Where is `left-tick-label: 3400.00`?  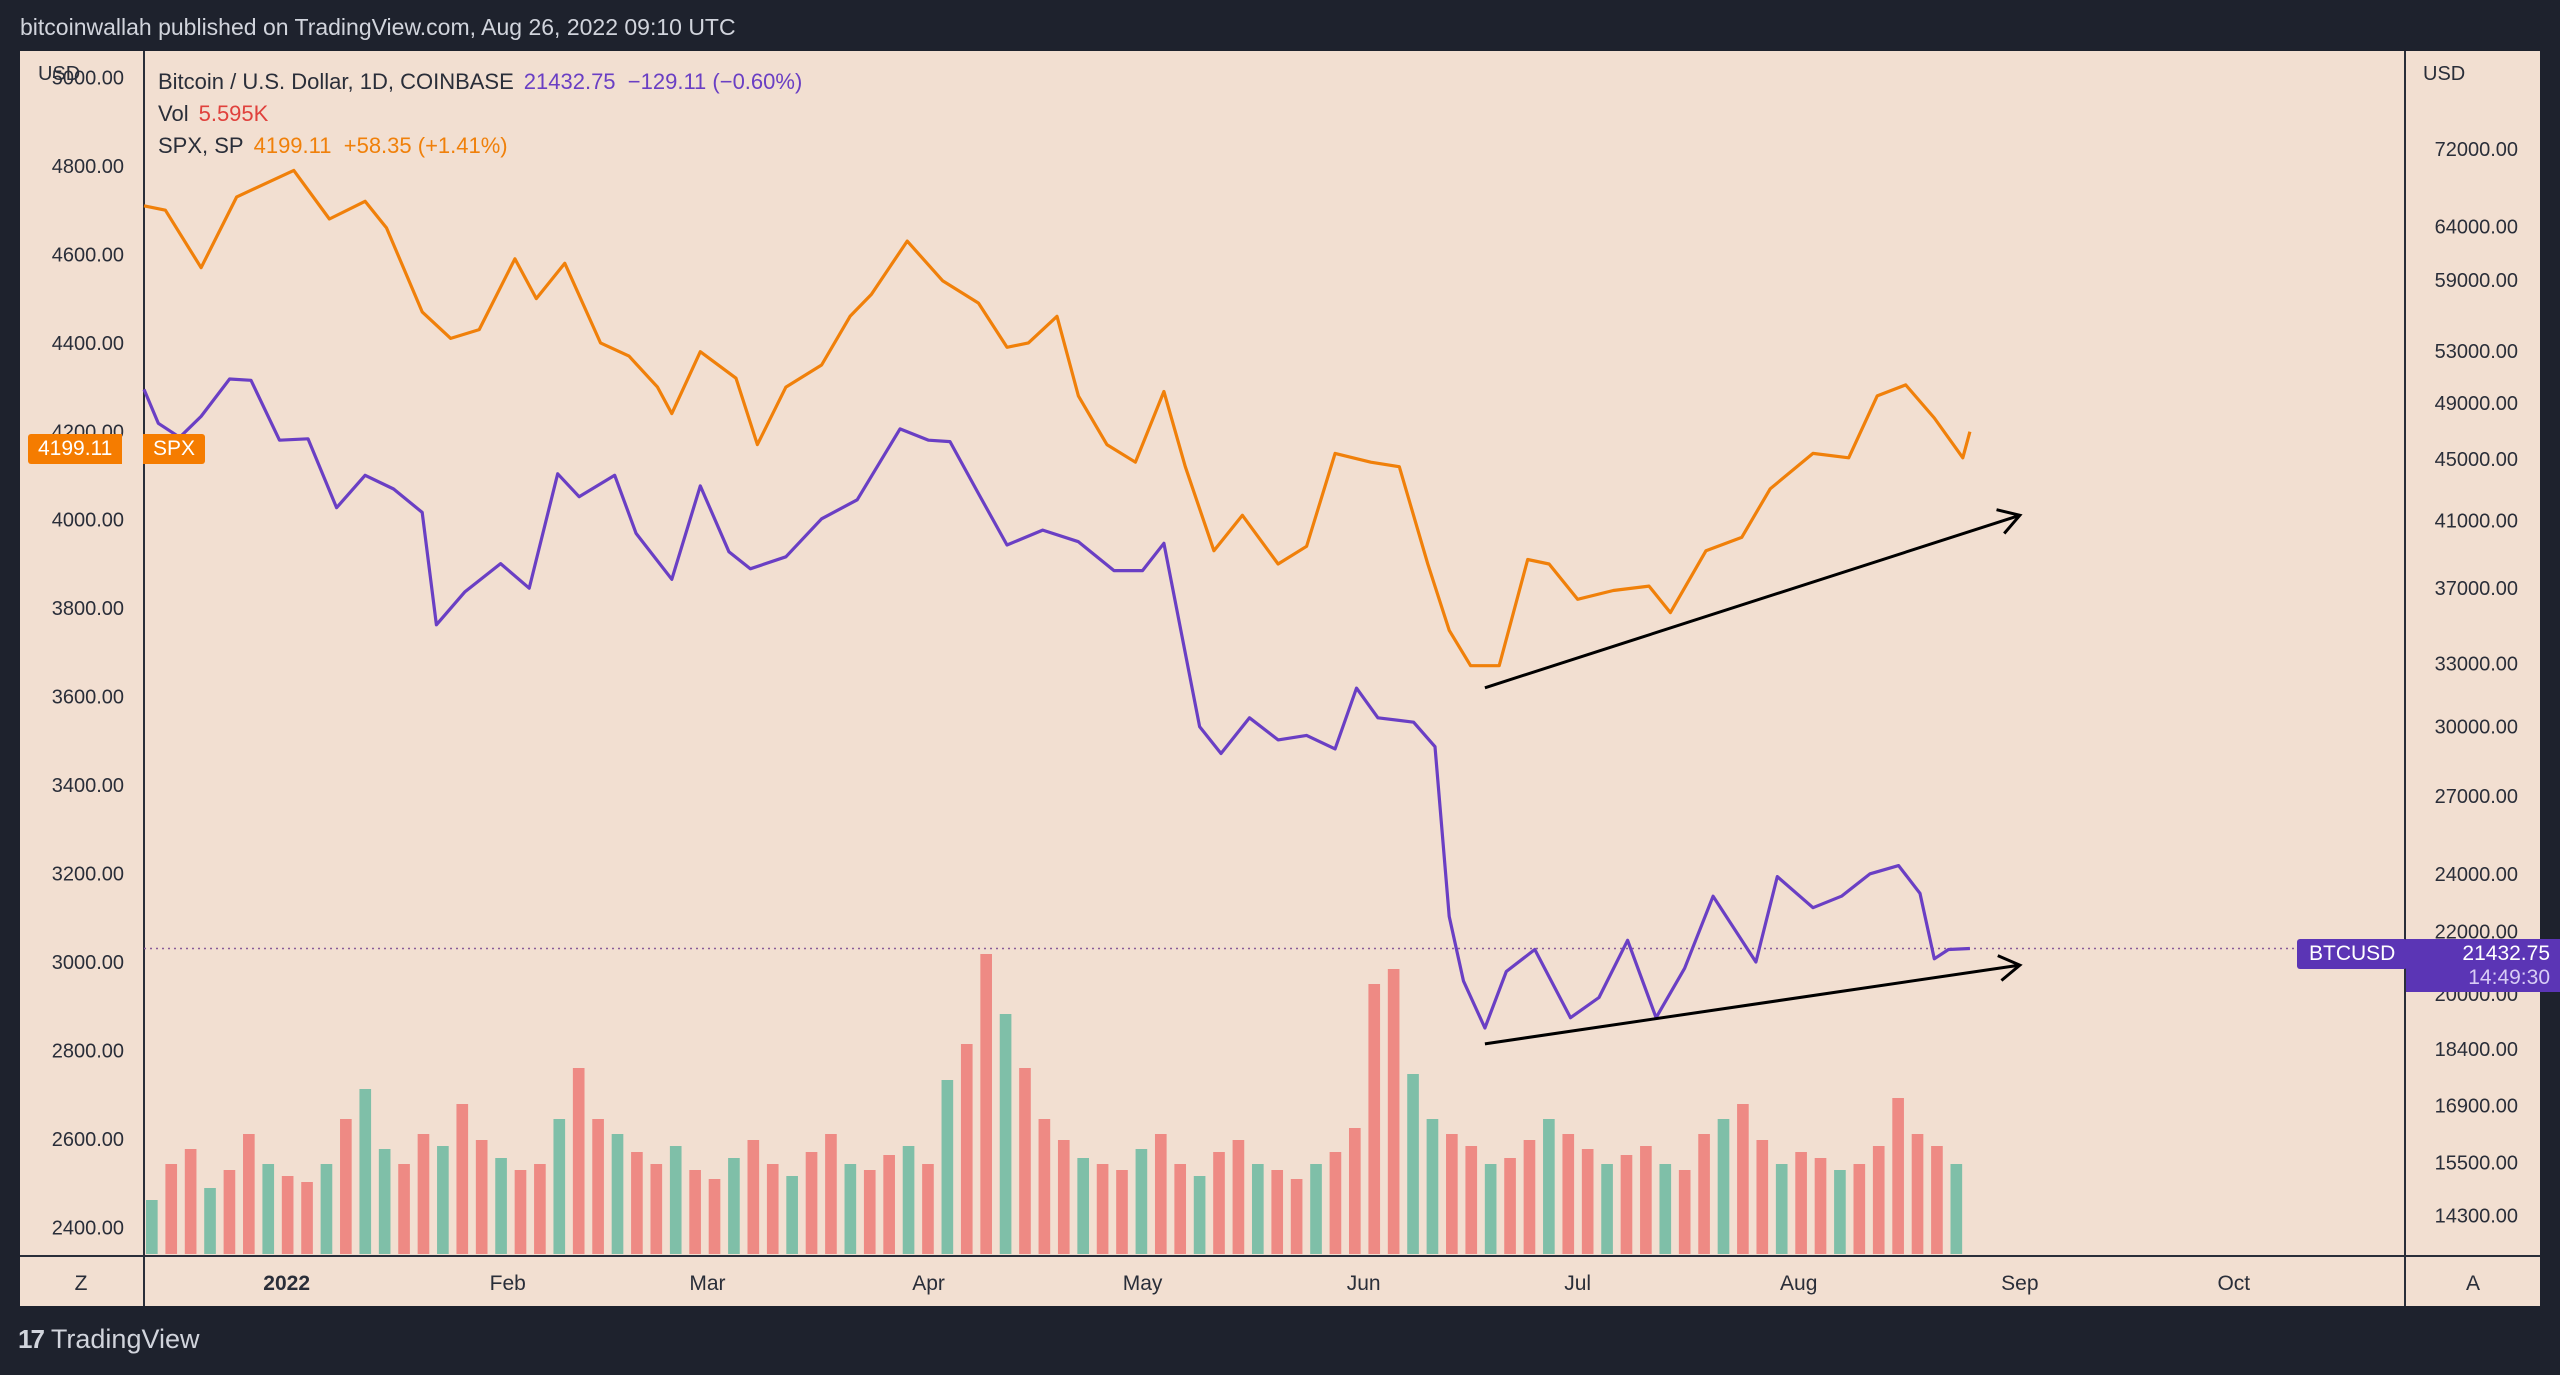 left-tick-label: 3400.00 is located at coordinates (88, 786).